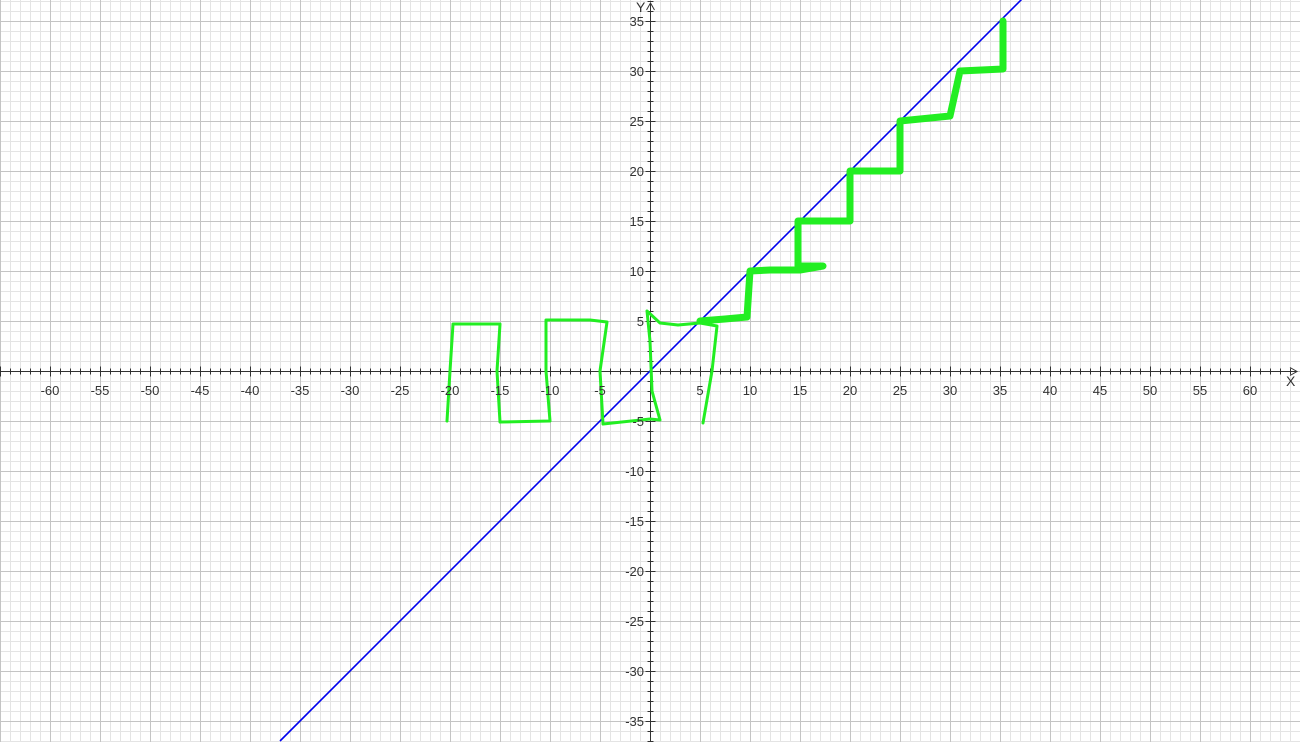  What do you see at coordinates (800, 390) in the screenshot?
I see `x-tick-label: 15` at bounding box center [800, 390].